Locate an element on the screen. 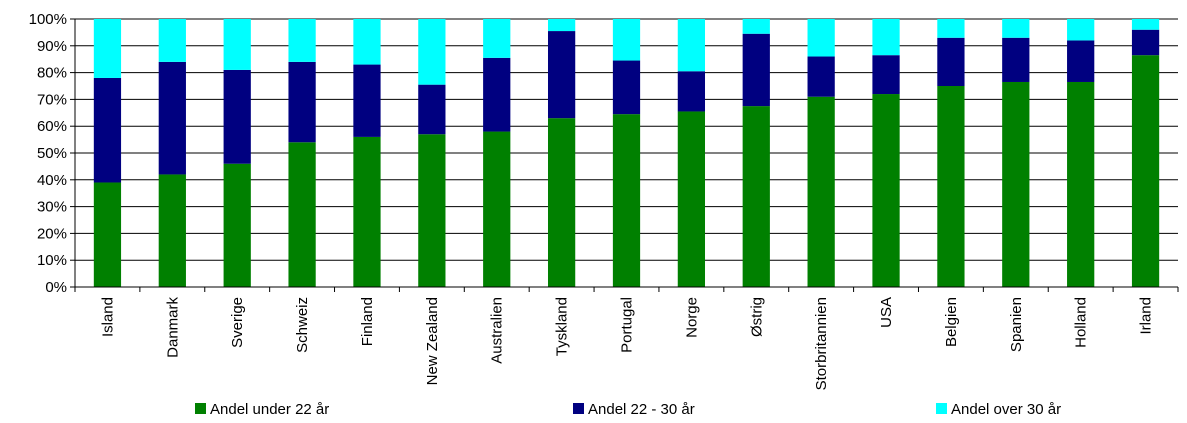 This screenshot has height=423, width=1187. y-tick-label: 20% is located at coordinates (52, 233).